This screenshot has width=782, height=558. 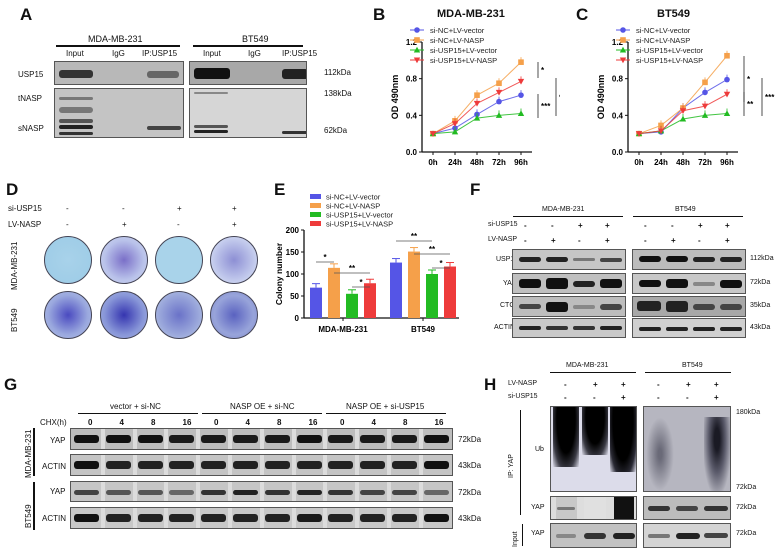 What do you see at coordinates (234, 208) in the screenshot?
I see `panel-d-si-4: +` at bounding box center [234, 208].